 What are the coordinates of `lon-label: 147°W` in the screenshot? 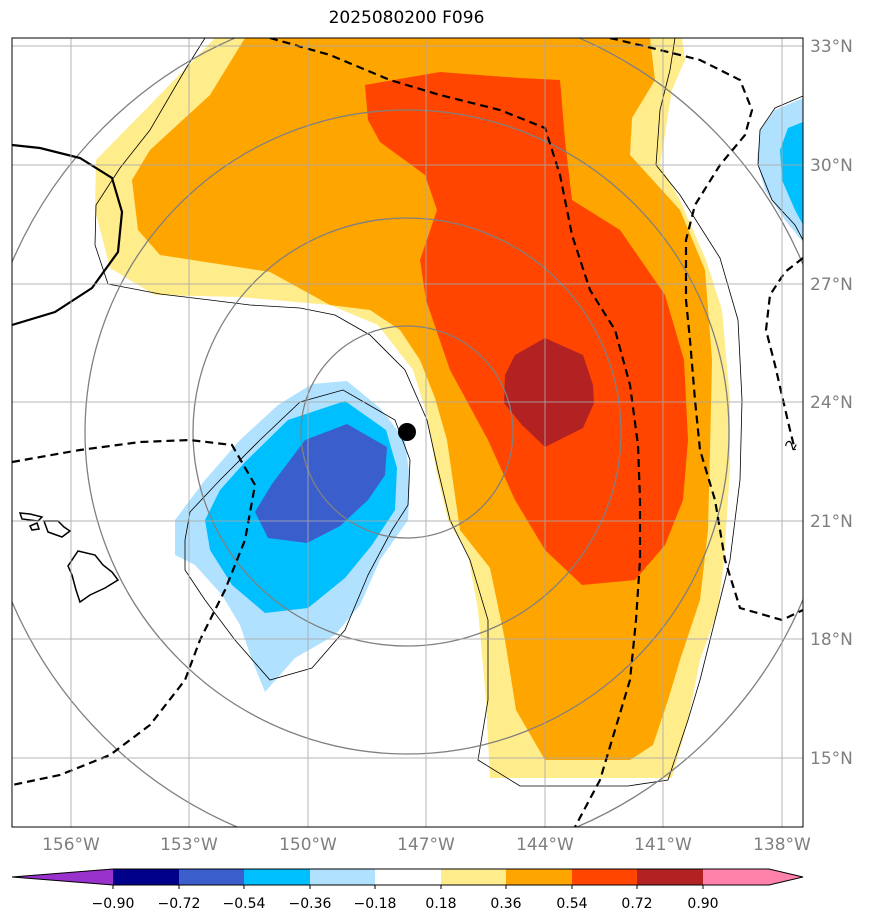 It's located at (426, 845).